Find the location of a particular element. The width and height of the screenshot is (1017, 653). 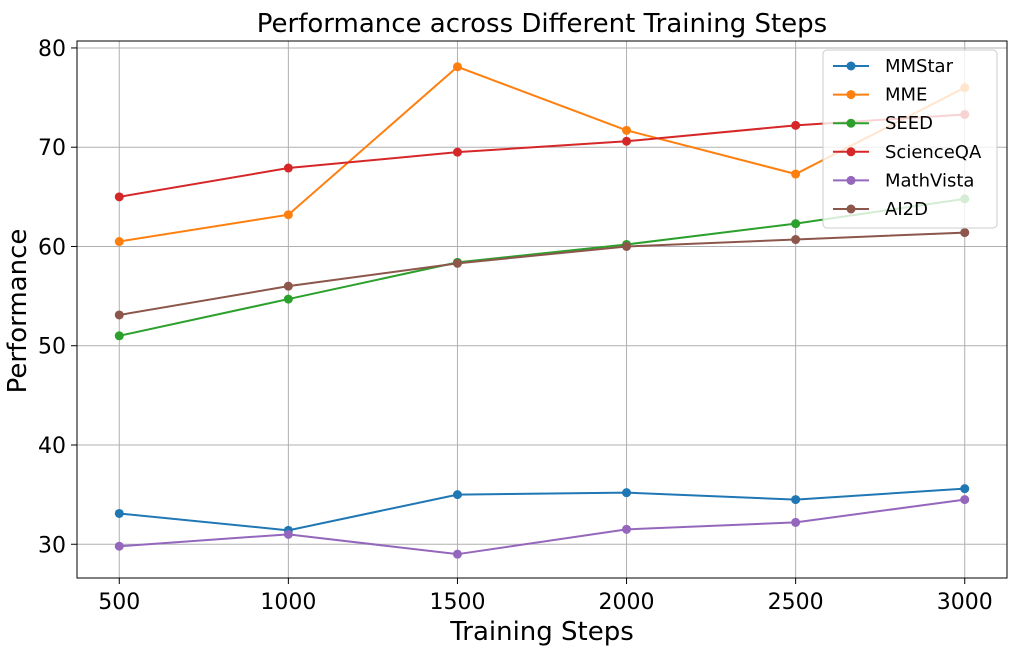

legend-label: SEED is located at coordinates (909, 123).